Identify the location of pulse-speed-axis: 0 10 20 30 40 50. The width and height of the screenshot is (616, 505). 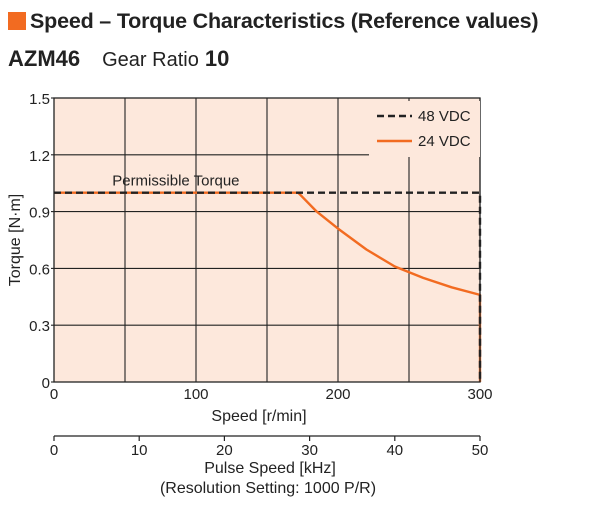
(269, 447).